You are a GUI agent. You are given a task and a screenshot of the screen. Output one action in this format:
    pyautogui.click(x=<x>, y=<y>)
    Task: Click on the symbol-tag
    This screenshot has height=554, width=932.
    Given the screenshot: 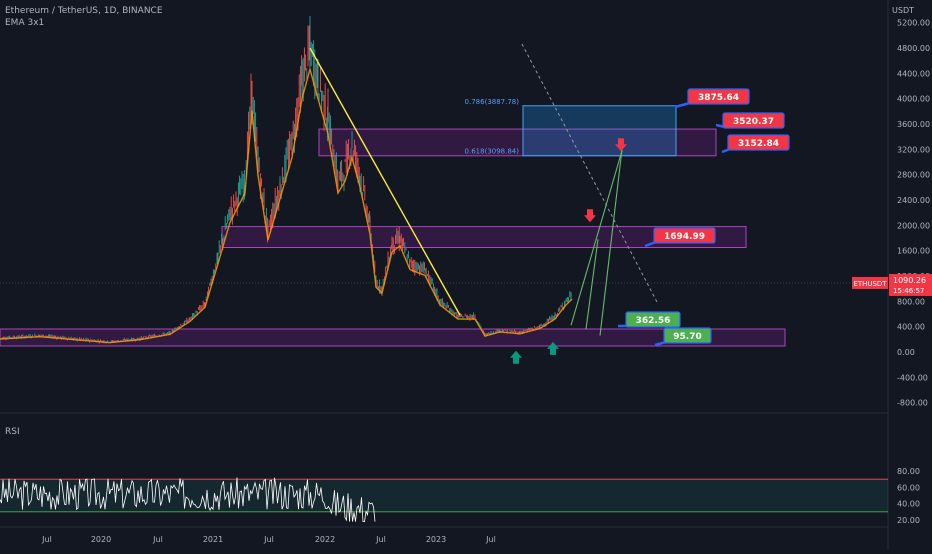 What is the action you would take?
    pyautogui.click(x=870, y=282)
    